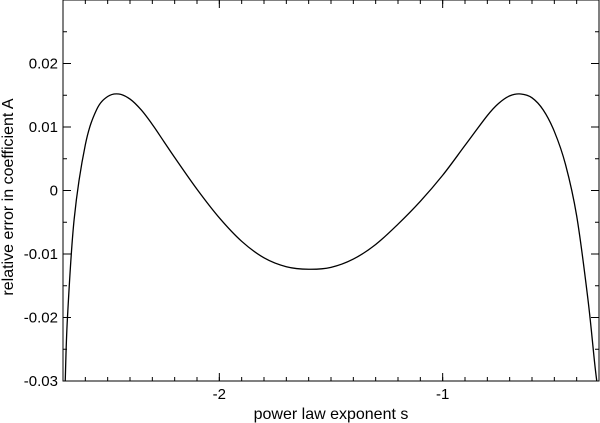  I want to click on x-tick-label: -2, so click(219, 394).